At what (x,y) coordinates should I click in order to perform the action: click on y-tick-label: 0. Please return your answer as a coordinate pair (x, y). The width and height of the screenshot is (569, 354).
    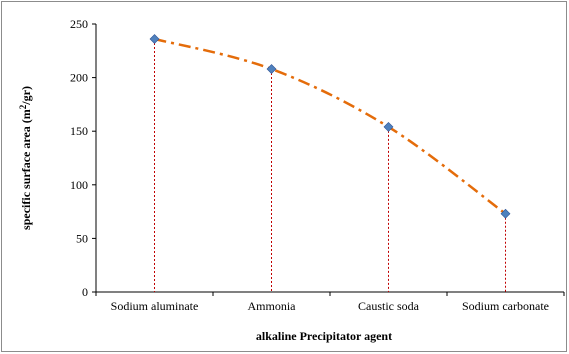
    Looking at the image, I should click on (85, 292).